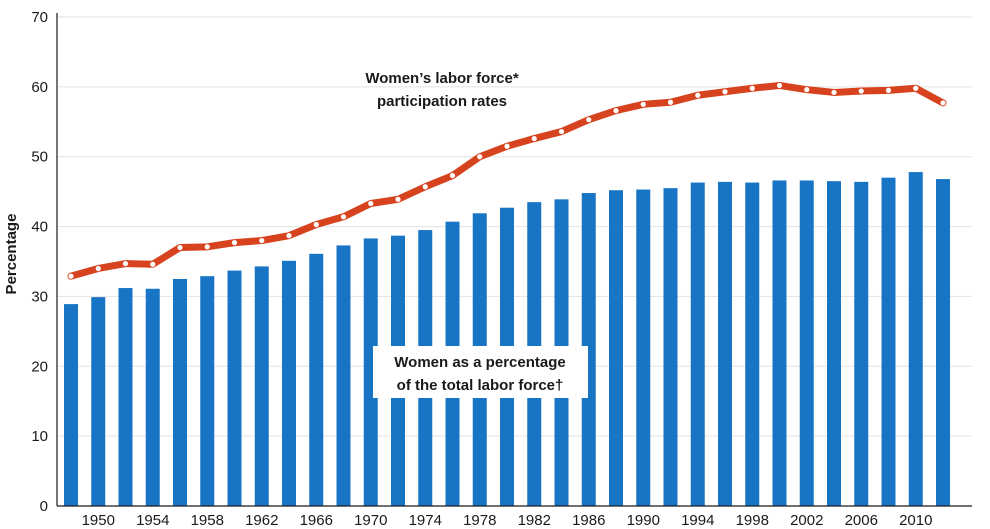  I want to click on x-tick-label: 1974, so click(425, 520).